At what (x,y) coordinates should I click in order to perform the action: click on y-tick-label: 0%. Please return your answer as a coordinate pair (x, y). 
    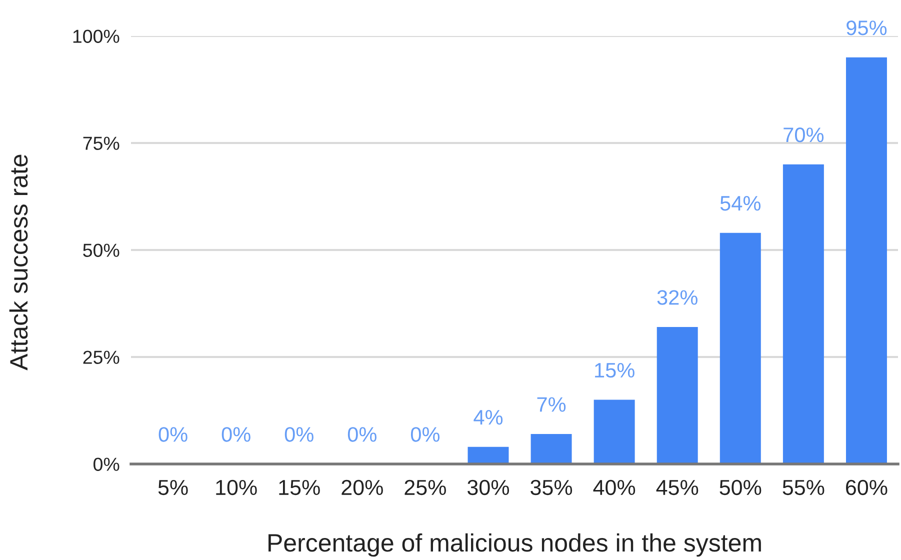
    Looking at the image, I should click on (107, 464).